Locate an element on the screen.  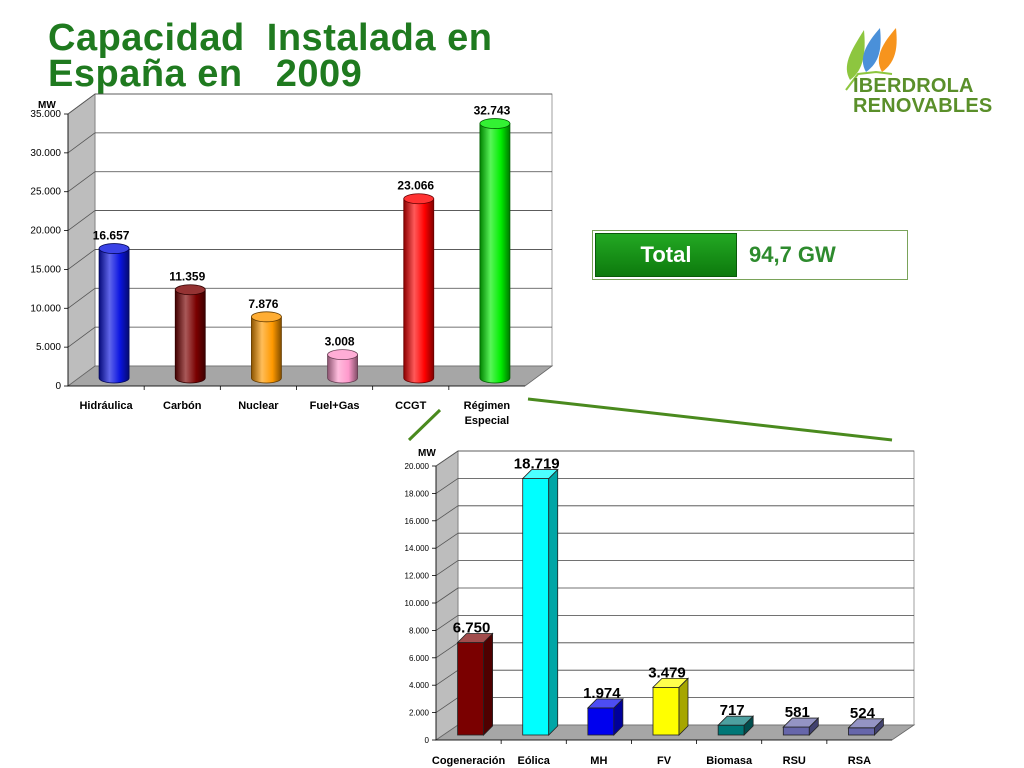
chart2-data-label: 6.750 is located at coordinates (472, 628).